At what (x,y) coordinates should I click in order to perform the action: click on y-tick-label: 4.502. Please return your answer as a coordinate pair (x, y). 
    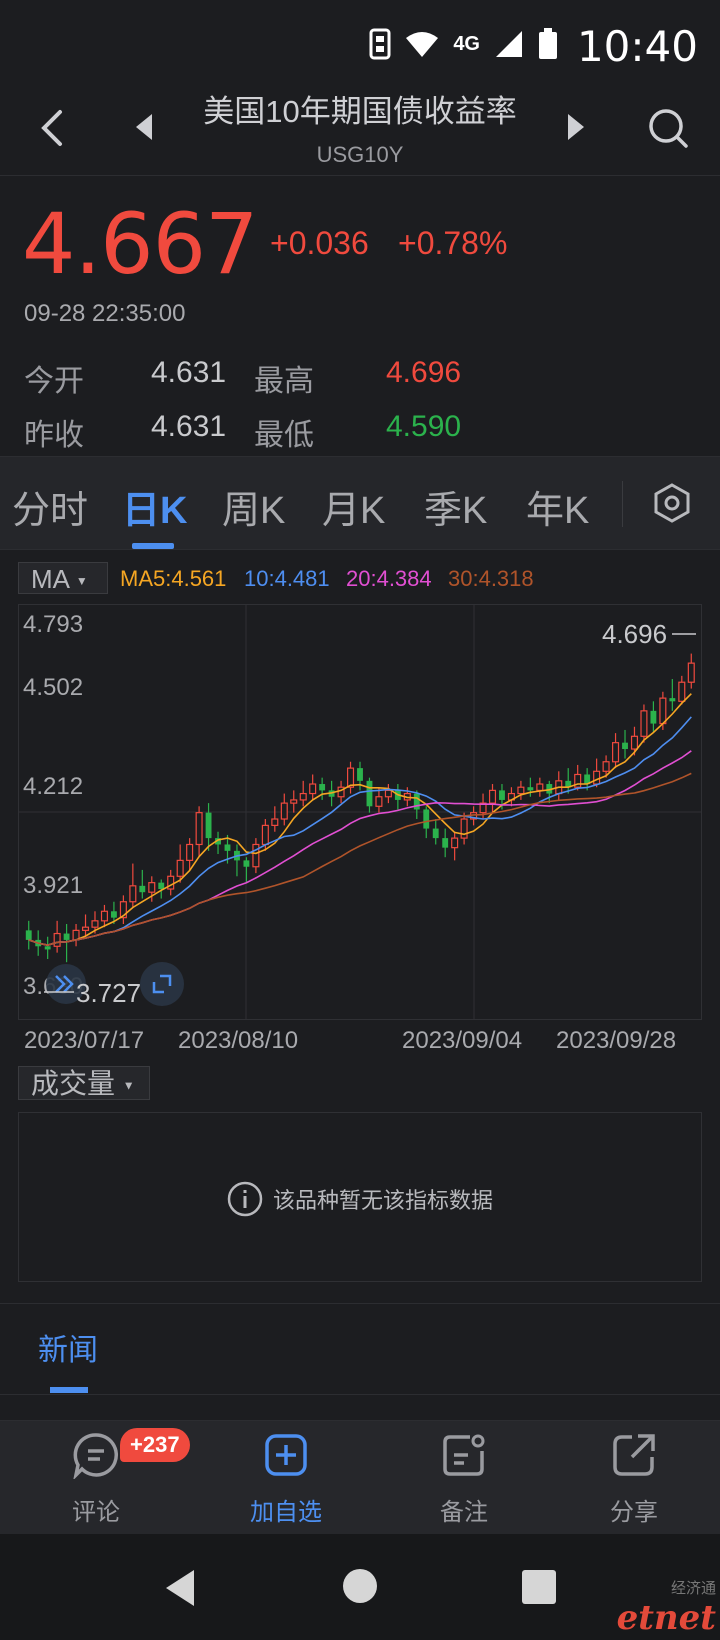
    Looking at the image, I should click on (53, 687).